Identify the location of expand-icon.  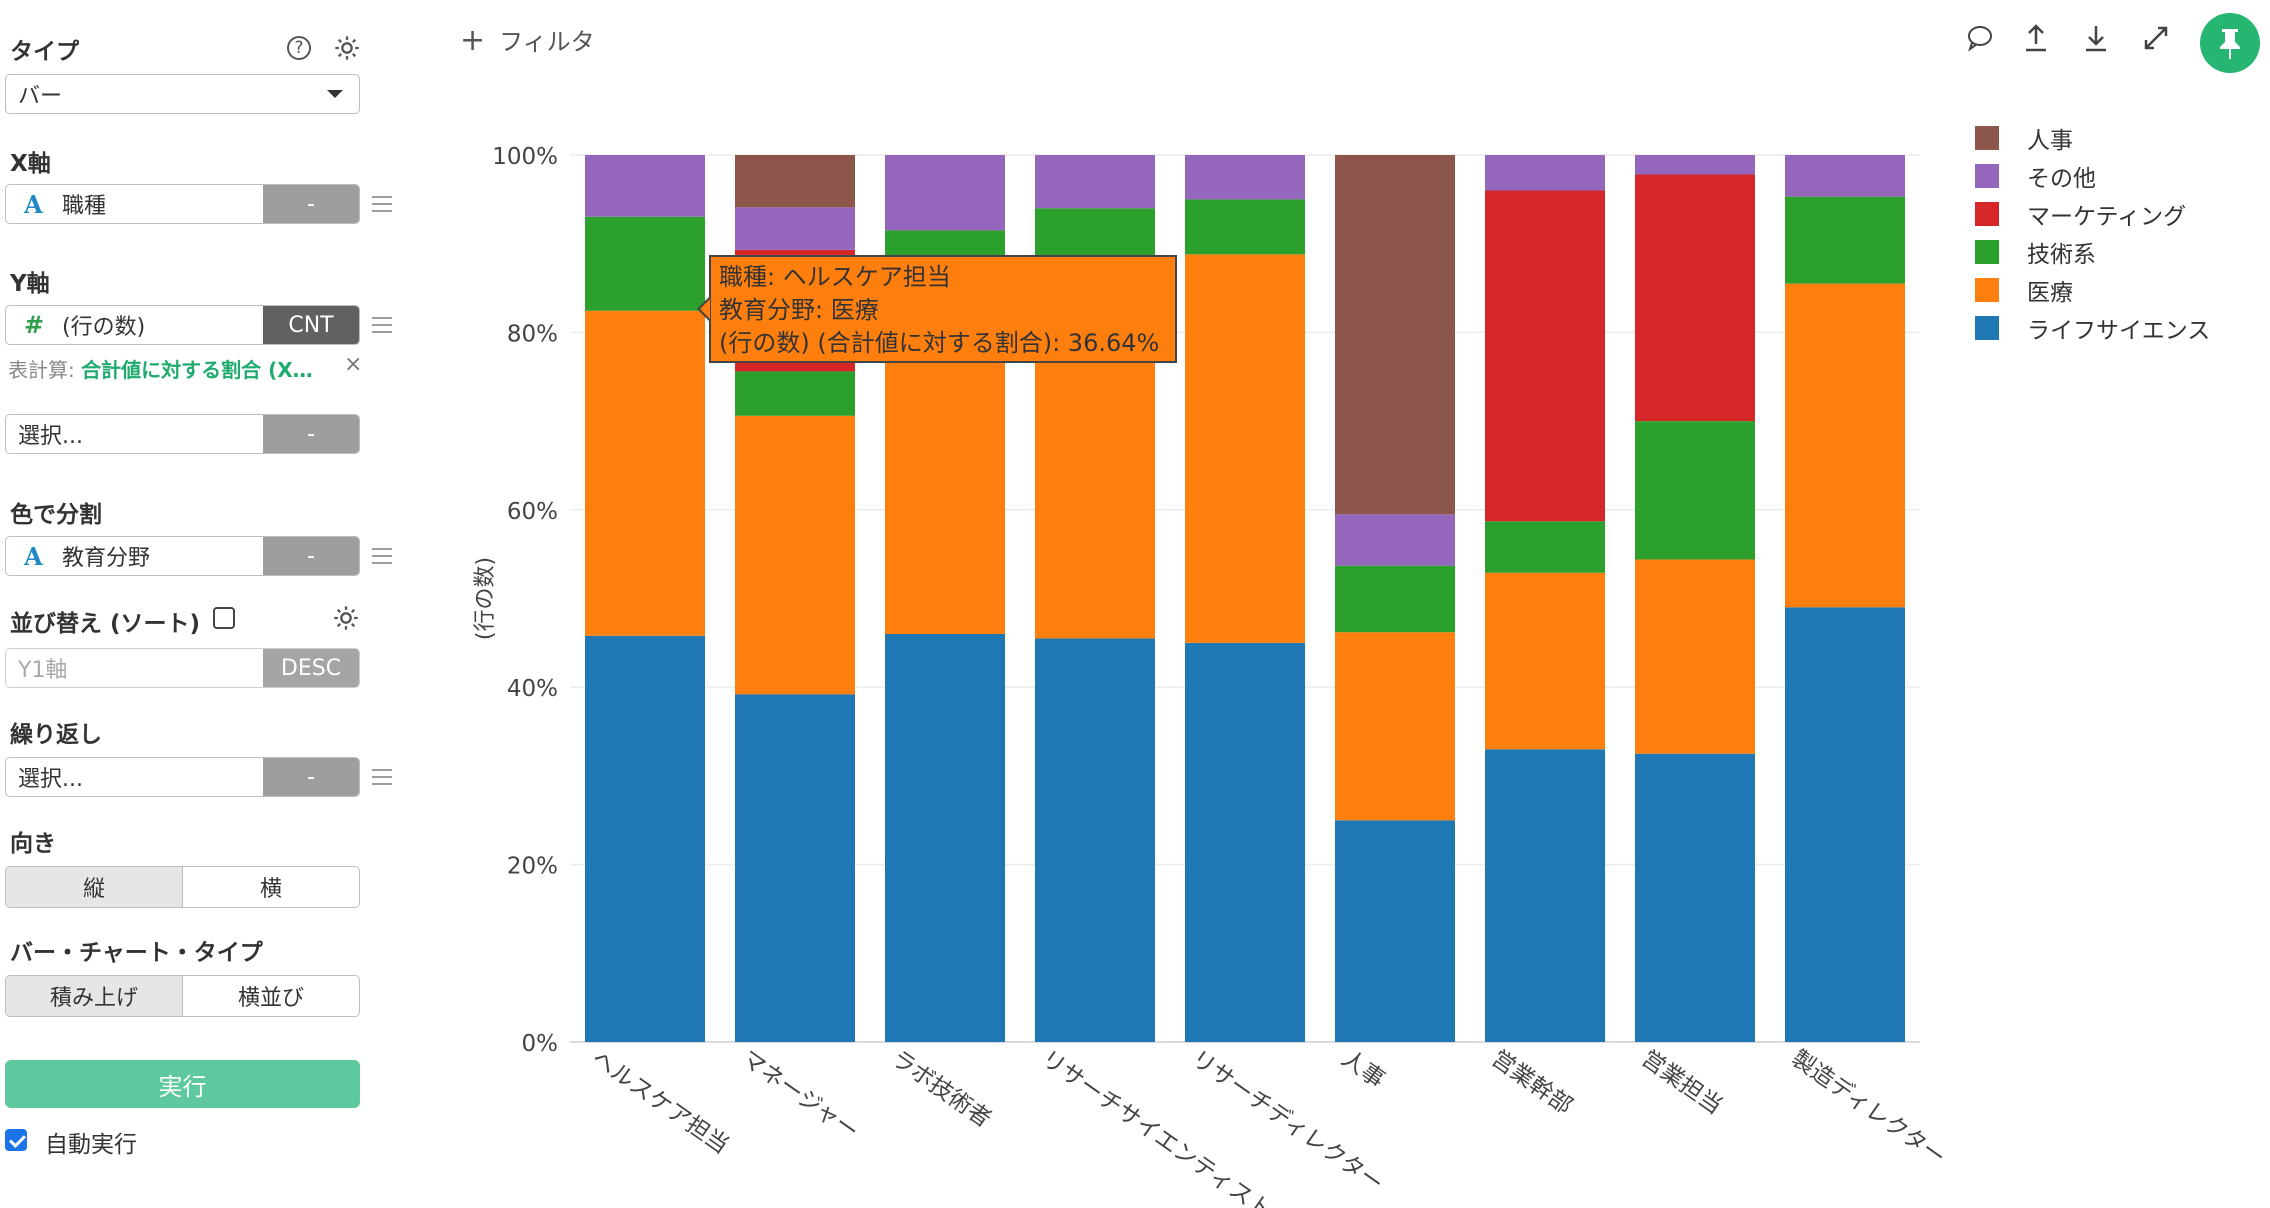
(2156, 38).